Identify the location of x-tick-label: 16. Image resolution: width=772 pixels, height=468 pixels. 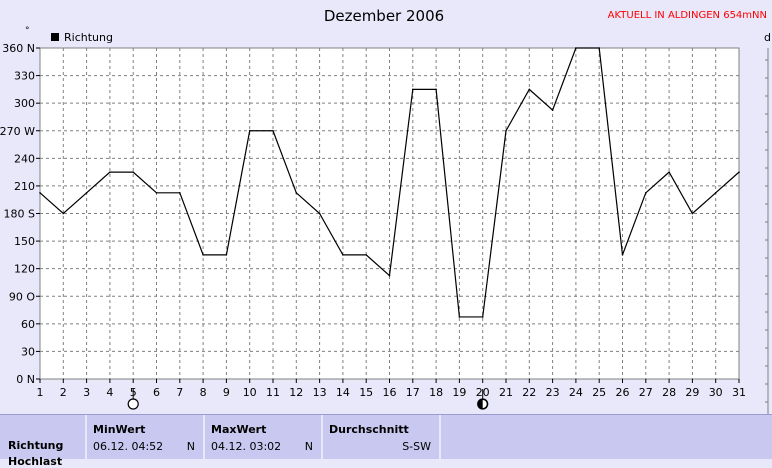
(390, 392).